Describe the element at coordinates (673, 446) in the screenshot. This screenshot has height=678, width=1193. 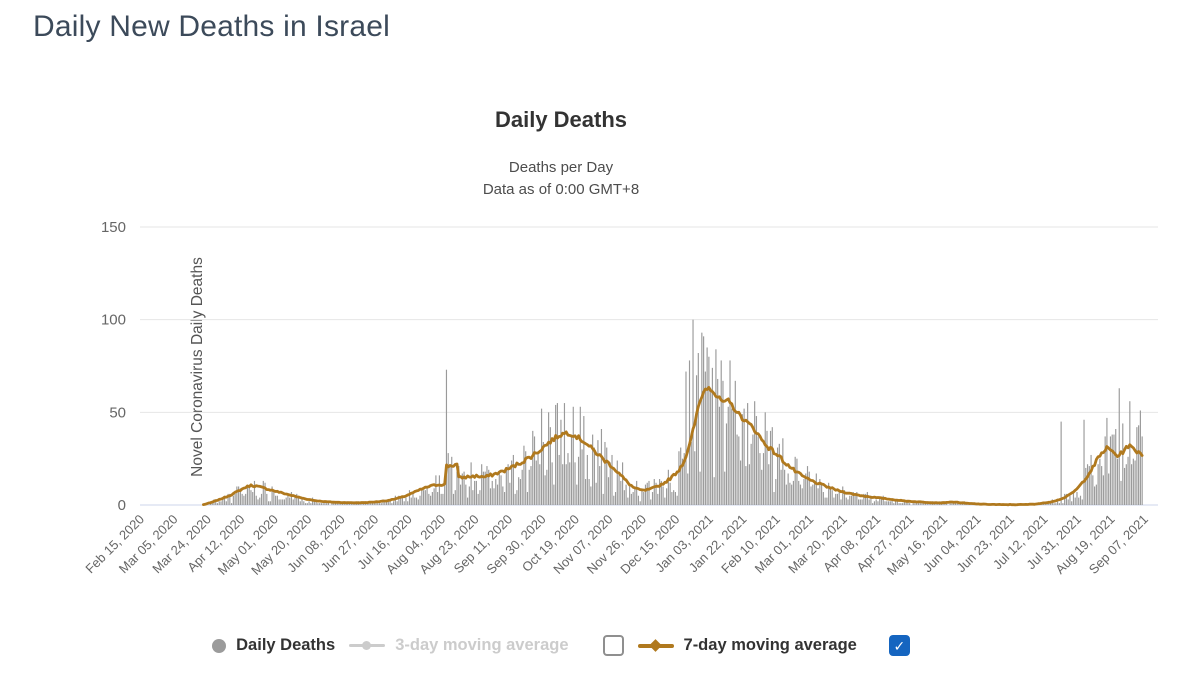
I see `7day-moving-average-line` at that location.